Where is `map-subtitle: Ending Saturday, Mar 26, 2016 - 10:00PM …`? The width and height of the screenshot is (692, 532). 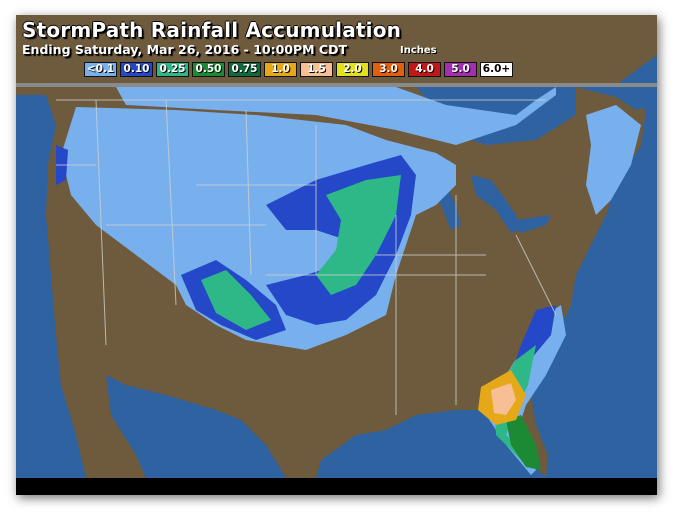 map-subtitle: Ending Saturday, Mar 26, 2016 - 10:00PM … is located at coordinates (185, 49).